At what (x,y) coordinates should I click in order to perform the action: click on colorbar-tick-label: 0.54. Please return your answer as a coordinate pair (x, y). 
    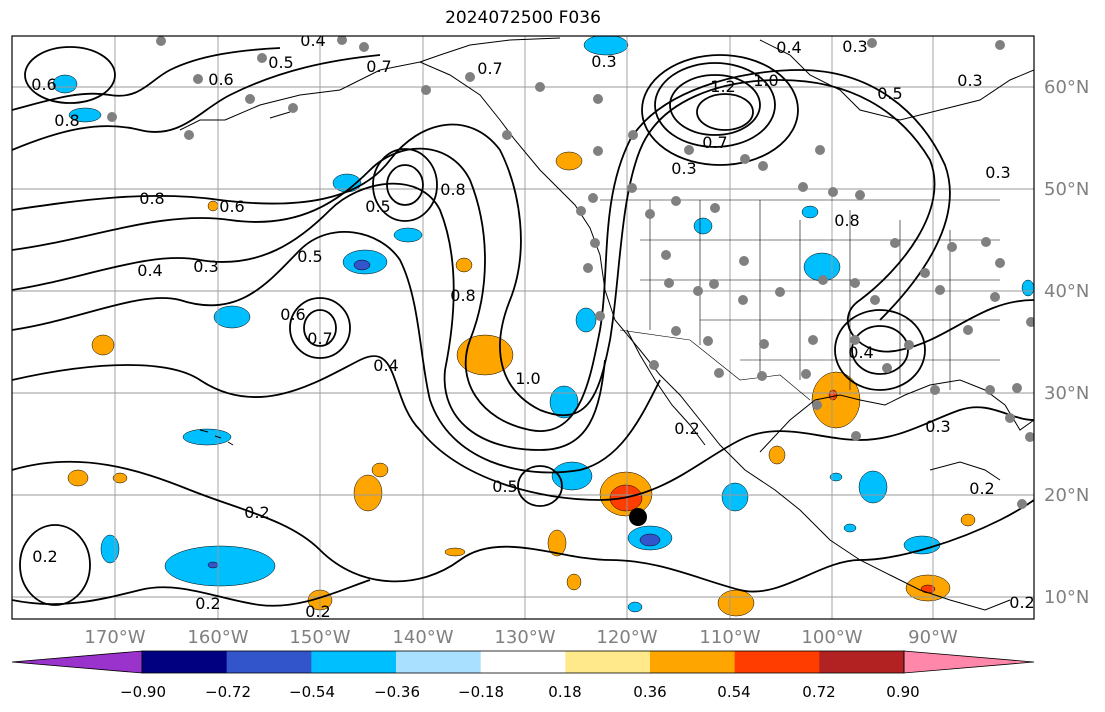
    Looking at the image, I should click on (733, 692).